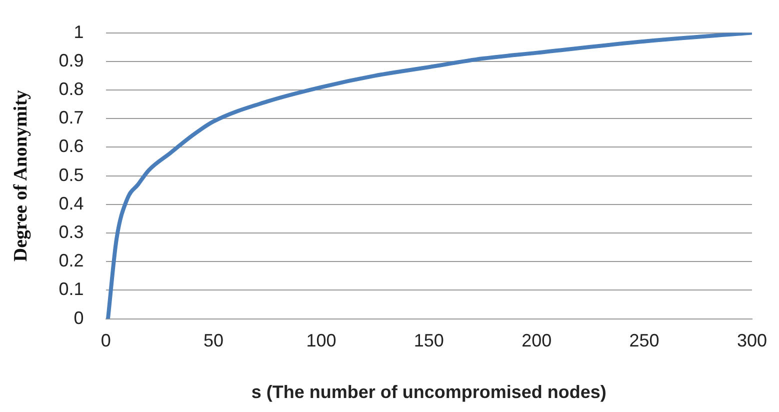 The width and height of the screenshot is (779, 412). What do you see at coordinates (71, 88) in the screenshot?
I see `y-tick-label: 0.8` at bounding box center [71, 88].